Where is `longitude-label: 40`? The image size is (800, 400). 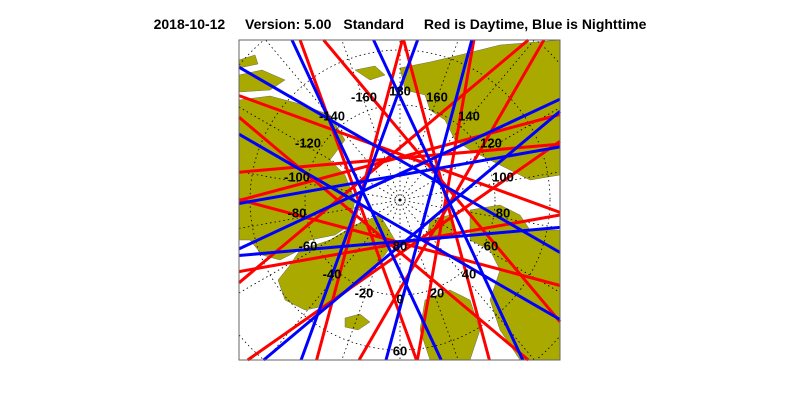
longitude-label: 40 is located at coordinates (469, 273).